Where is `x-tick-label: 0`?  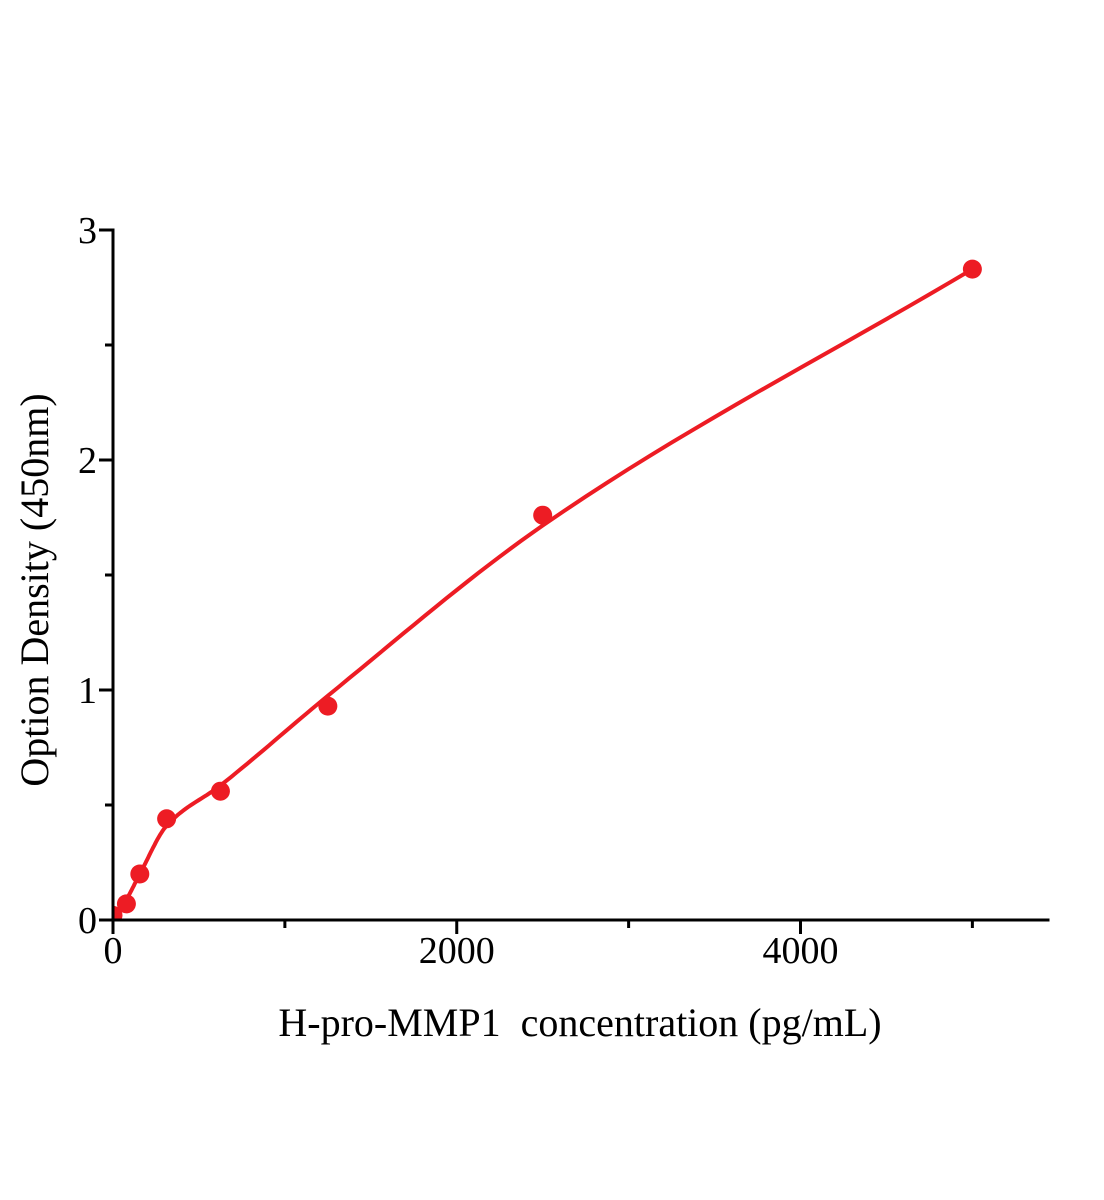 x-tick-label: 0 is located at coordinates (113, 951).